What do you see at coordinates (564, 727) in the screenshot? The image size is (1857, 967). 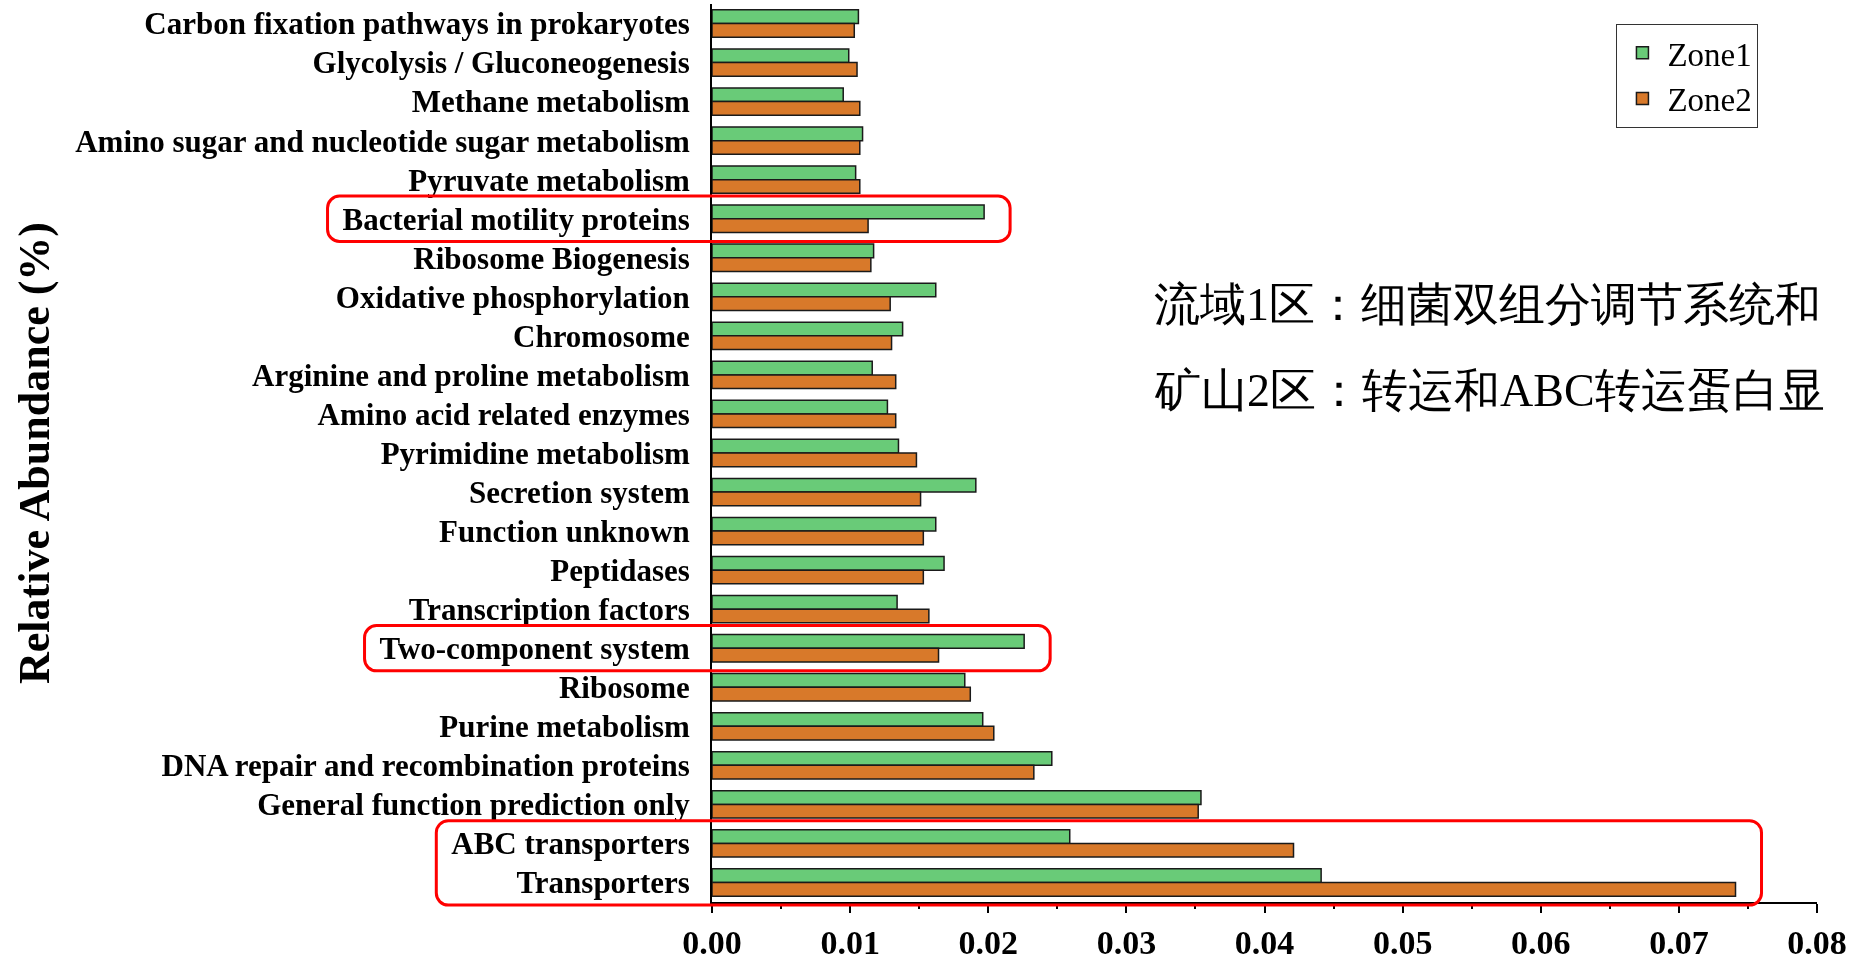 I see `y-tick-label: Purine metabolism` at bounding box center [564, 727].